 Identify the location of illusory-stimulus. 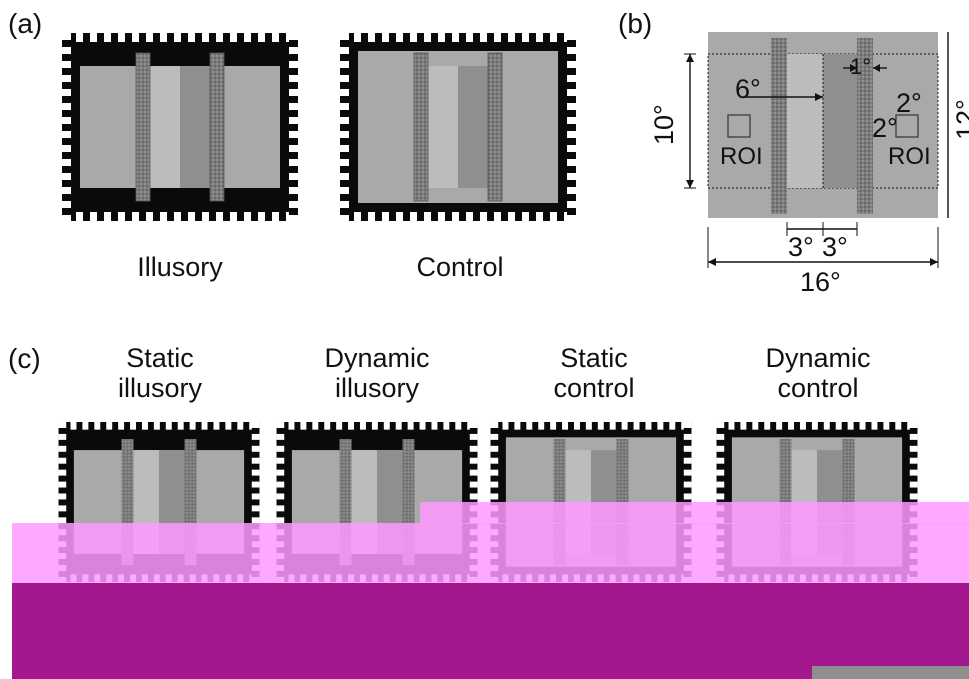
(180, 127).